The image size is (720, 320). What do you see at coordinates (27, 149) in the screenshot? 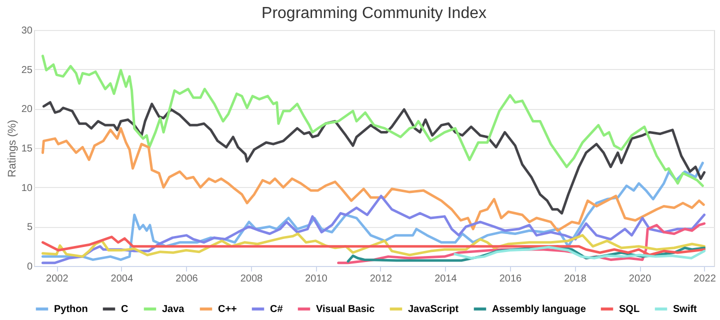
I see `y-tick-label: 15` at bounding box center [27, 149].